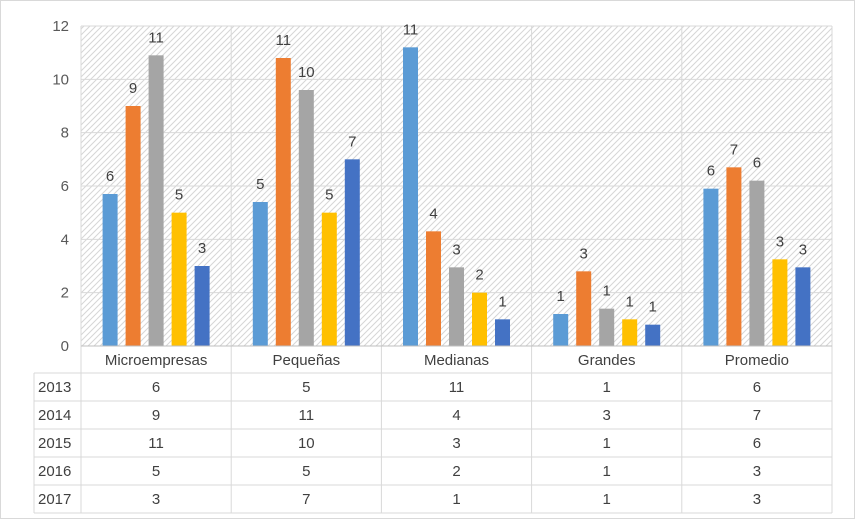 This screenshot has height=520, width=855. What do you see at coordinates (60, 79) in the screenshot?
I see `y-tick-label: 10` at bounding box center [60, 79].